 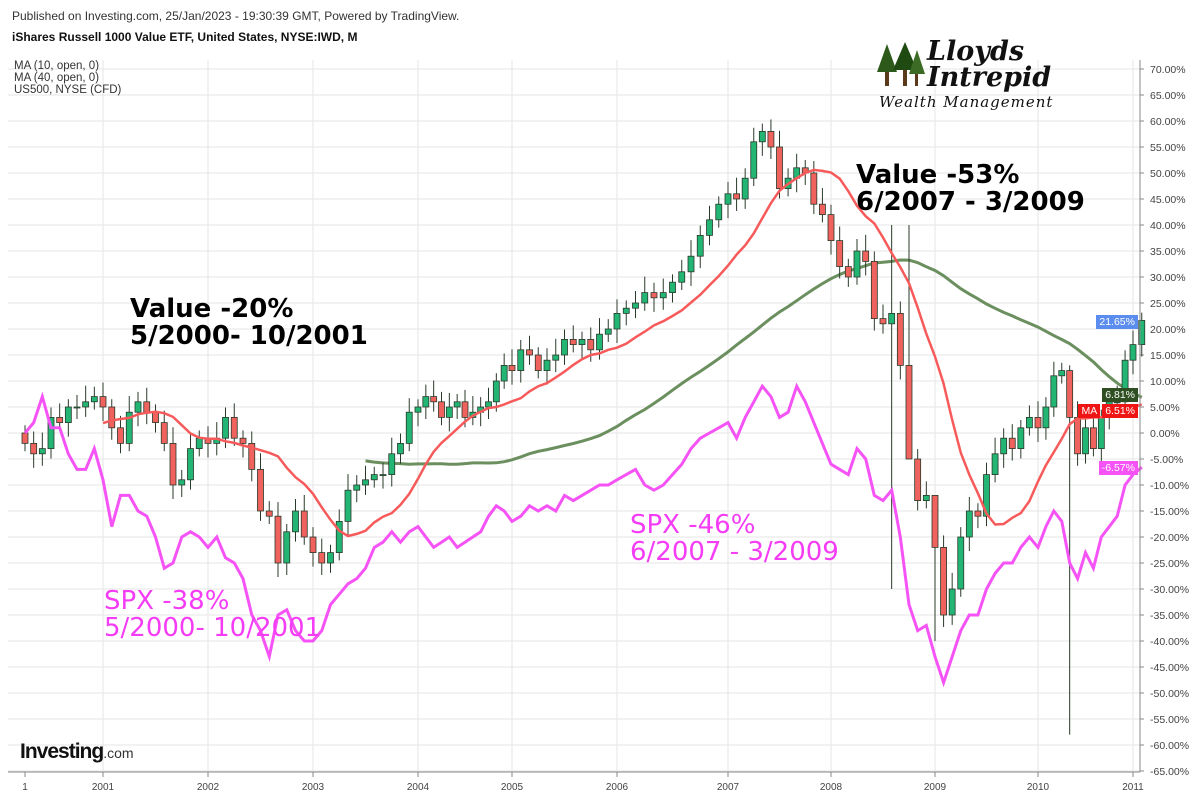 What do you see at coordinates (1168, 226) in the screenshot?
I see `y-tick-label: 40.00%` at bounding box center [1168, 226].